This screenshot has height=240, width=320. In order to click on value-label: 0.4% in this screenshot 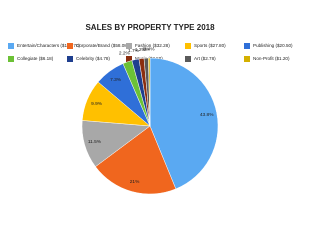, I will do `click(150, 49)`.